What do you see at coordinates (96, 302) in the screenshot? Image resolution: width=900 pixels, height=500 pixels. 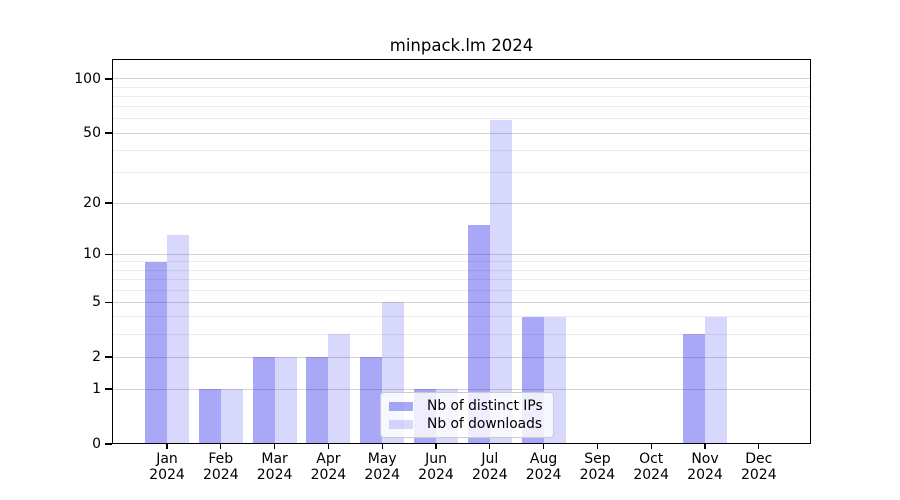 I see `y-tick-label-5: 5` at bounding box center [96, 302].